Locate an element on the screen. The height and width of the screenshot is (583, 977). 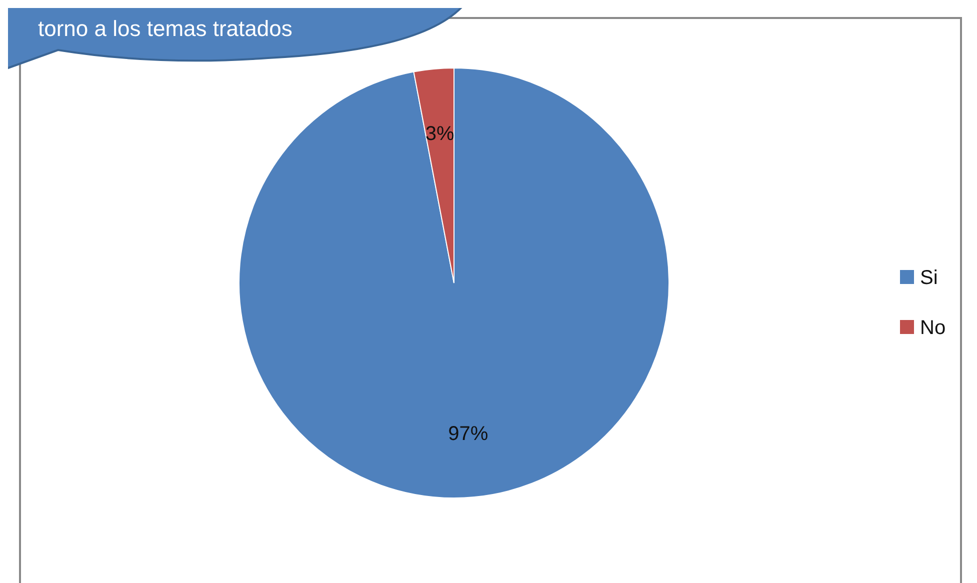
legend-label: No is located at coordinates (933, 328).